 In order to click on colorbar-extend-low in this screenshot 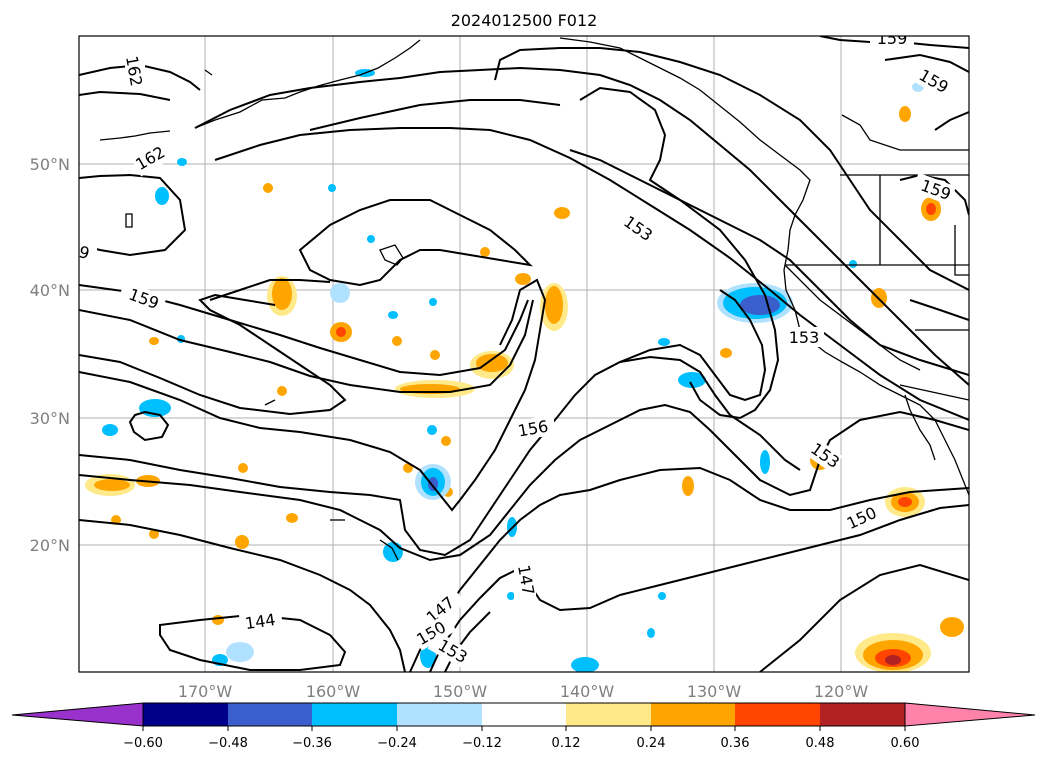, I will do `click(77, 714)`.